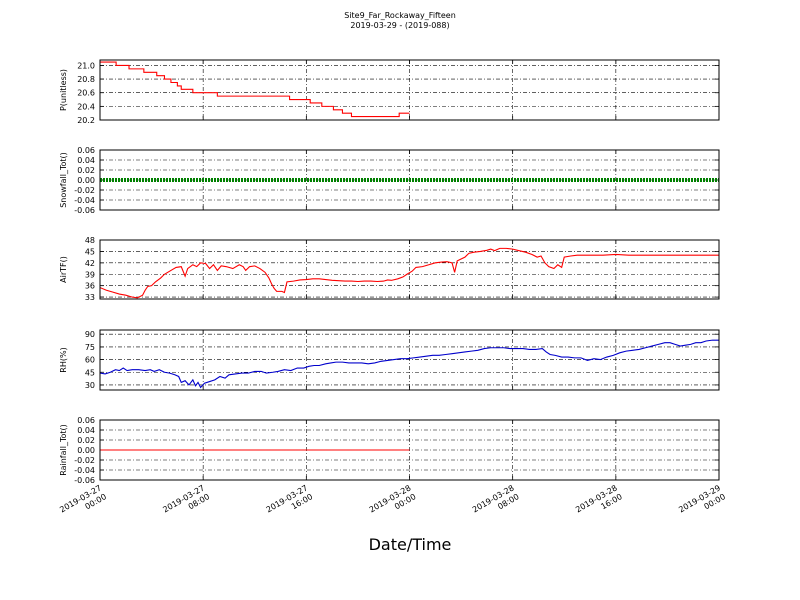 This screenshot has width=800, height=600. What do you see at coordinates (86, 120) in the screenshot?
I see `y-tick-label: 20.2` at bounding box center [86, 120].